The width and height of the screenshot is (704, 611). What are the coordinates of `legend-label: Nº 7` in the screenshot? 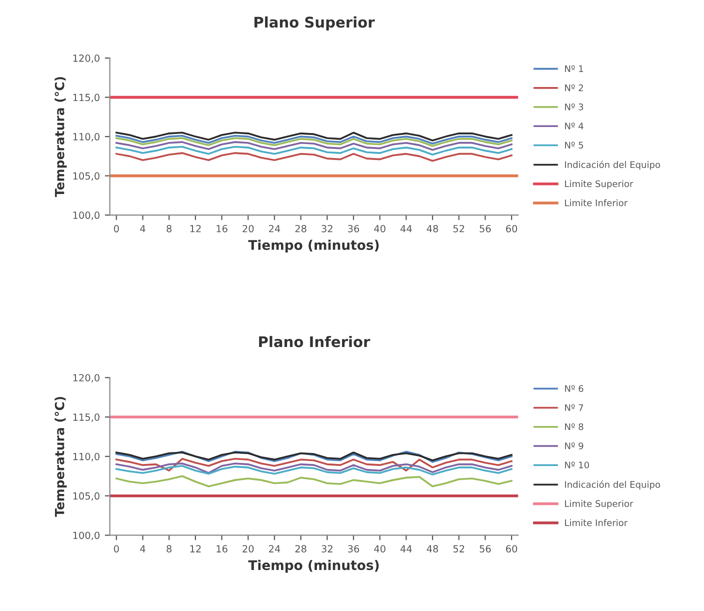 It's located at (574, 407).